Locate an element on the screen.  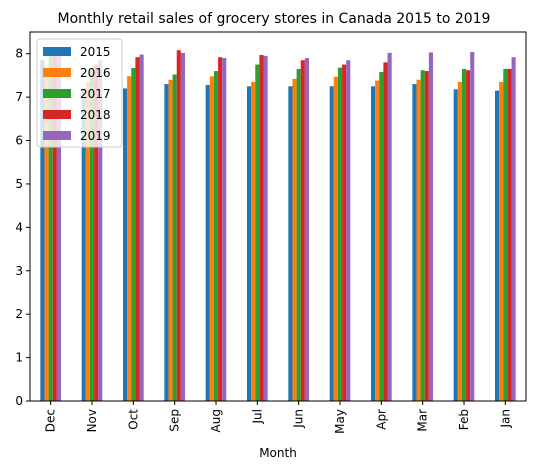
x-axis-label: Month is located at coordinates (278, 453).